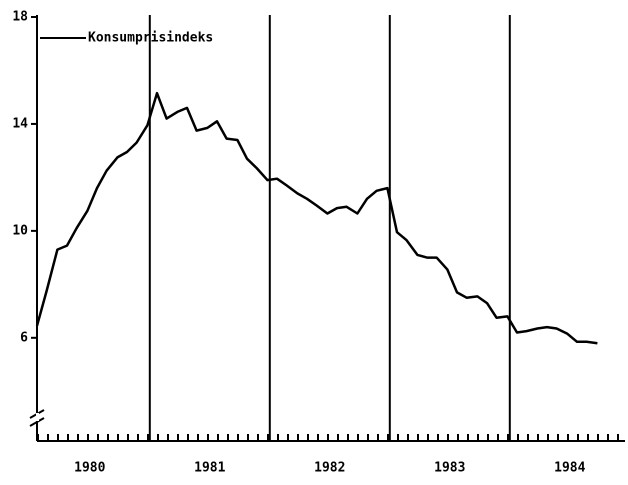  Describe the element at coordinates (329, 468) in the screenshot. I see `x-tick-label: 1982` at that location.